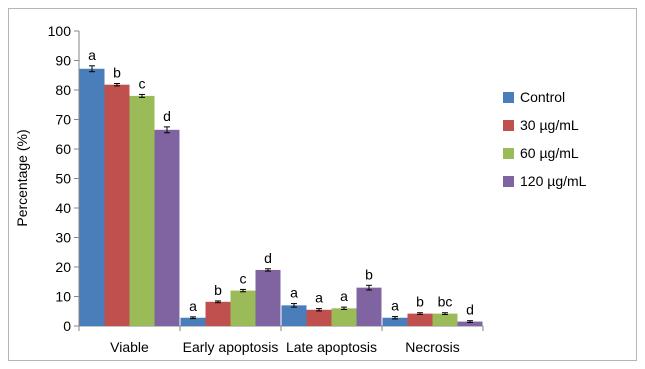 The image size is (645, 369). Describe the element at coordinates (331, 347) in the screenshot. I see `x-tick-label: Late apoptosis` at that location.